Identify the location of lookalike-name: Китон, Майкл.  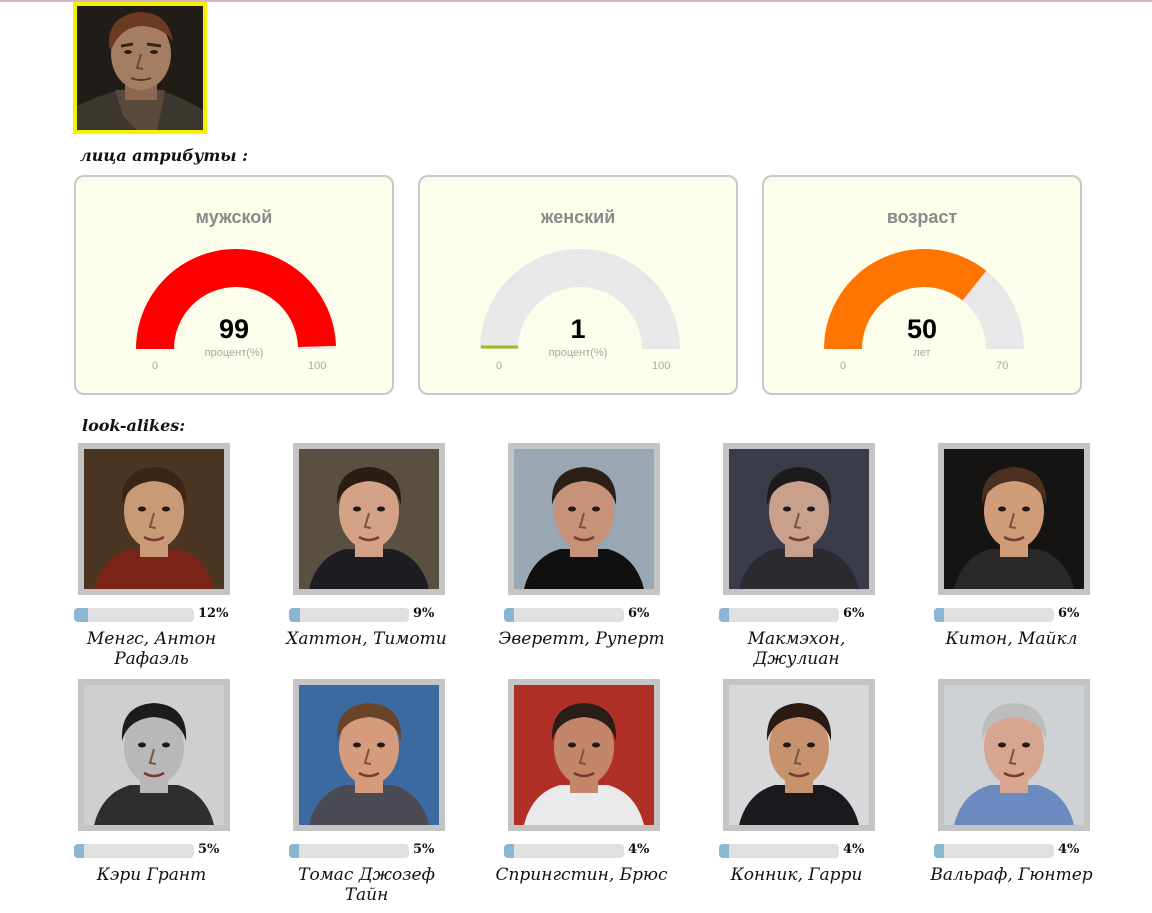
(1011, 639).